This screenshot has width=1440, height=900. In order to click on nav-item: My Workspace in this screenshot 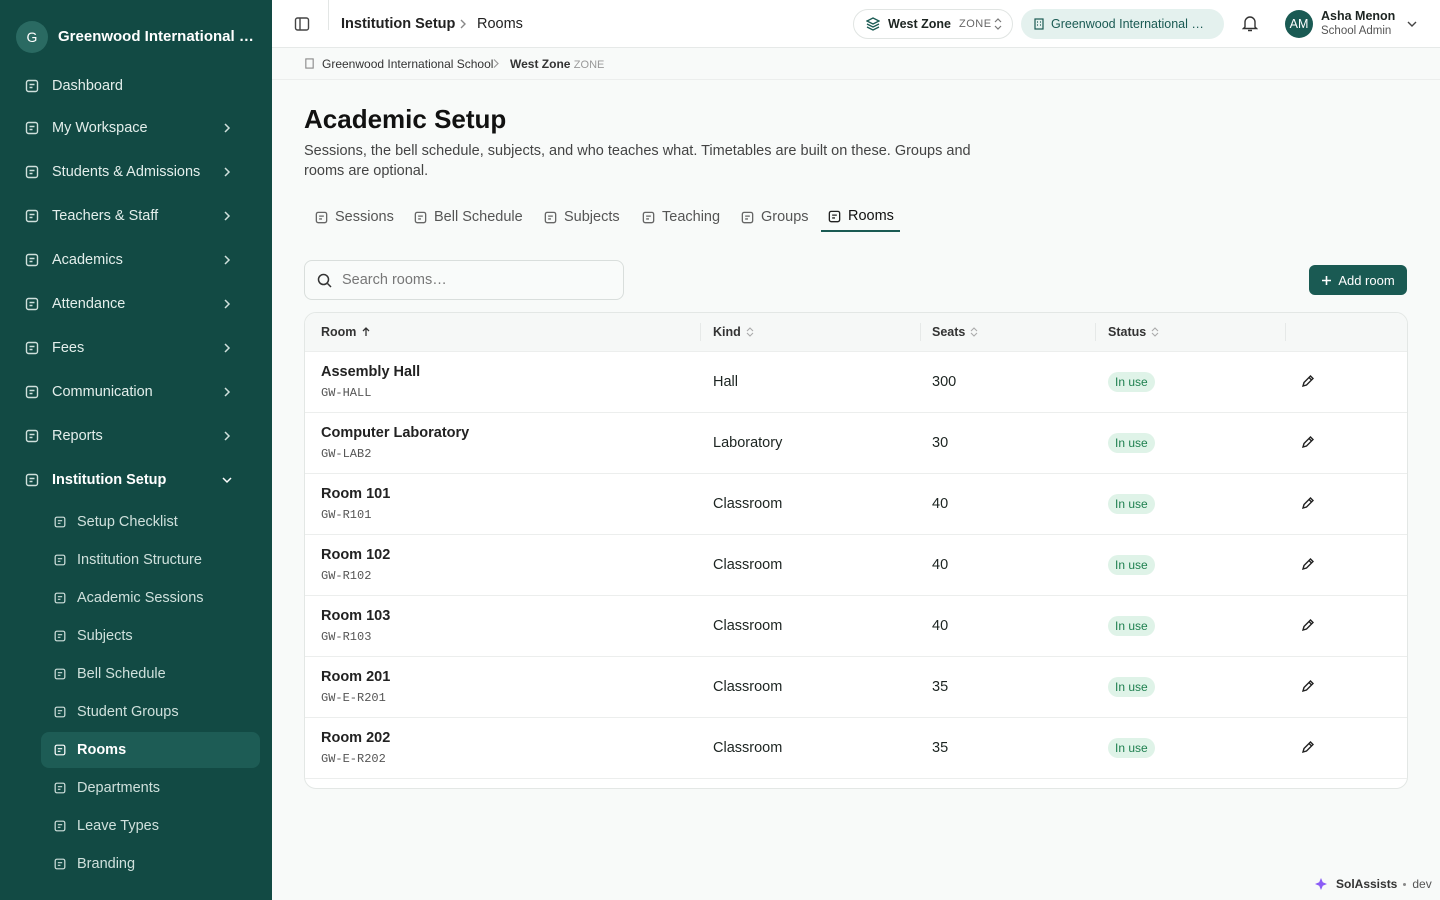, I will do `click(135, 128)`.